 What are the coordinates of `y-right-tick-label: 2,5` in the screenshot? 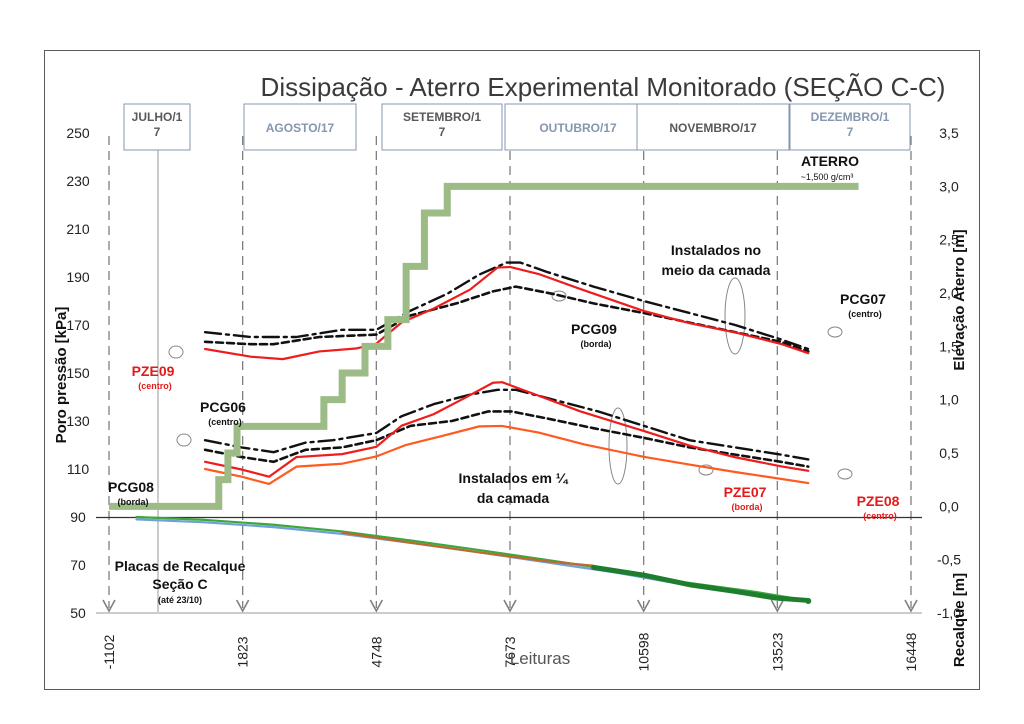 It's located at (949, 240).